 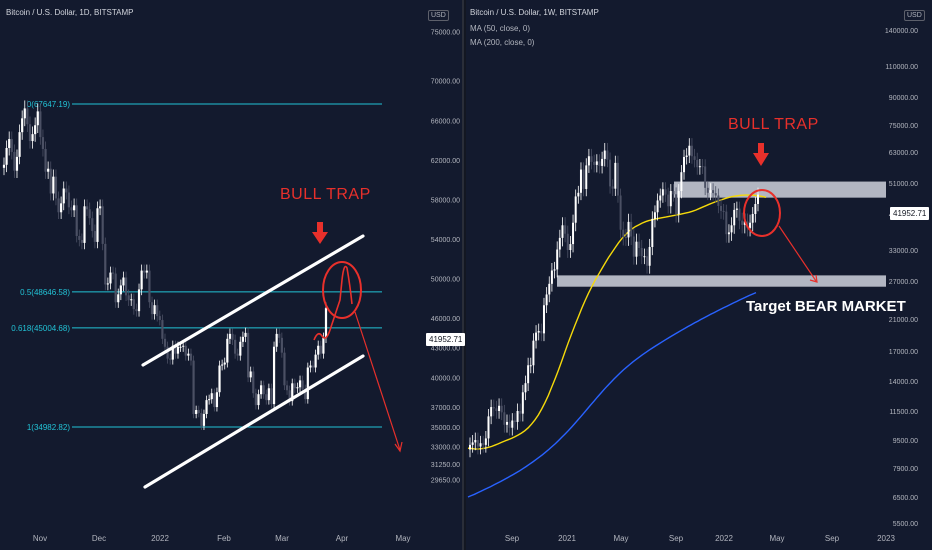 I want to click on ma200-legend: MA (200, close, 0), so click(x=502, y=42).